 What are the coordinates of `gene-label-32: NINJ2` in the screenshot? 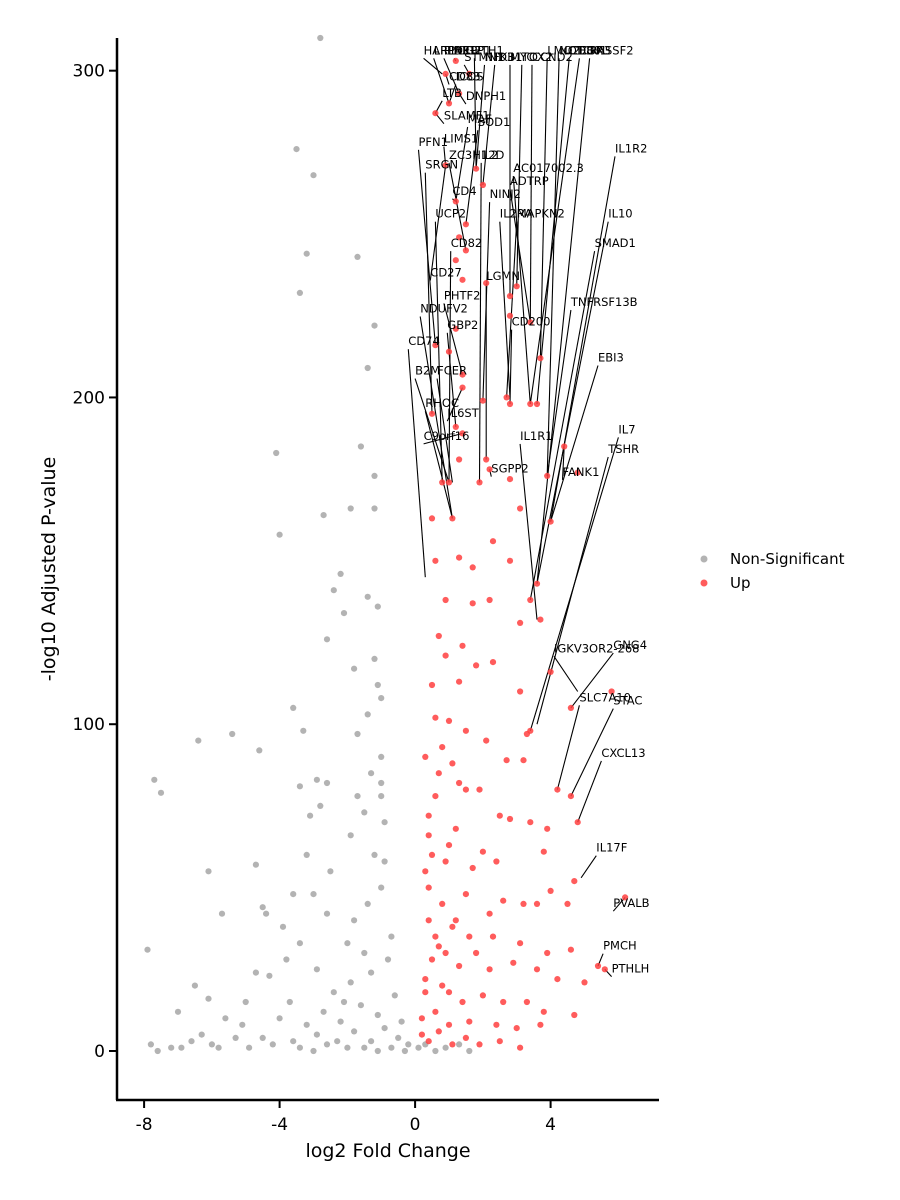 It's located at (505, 194).